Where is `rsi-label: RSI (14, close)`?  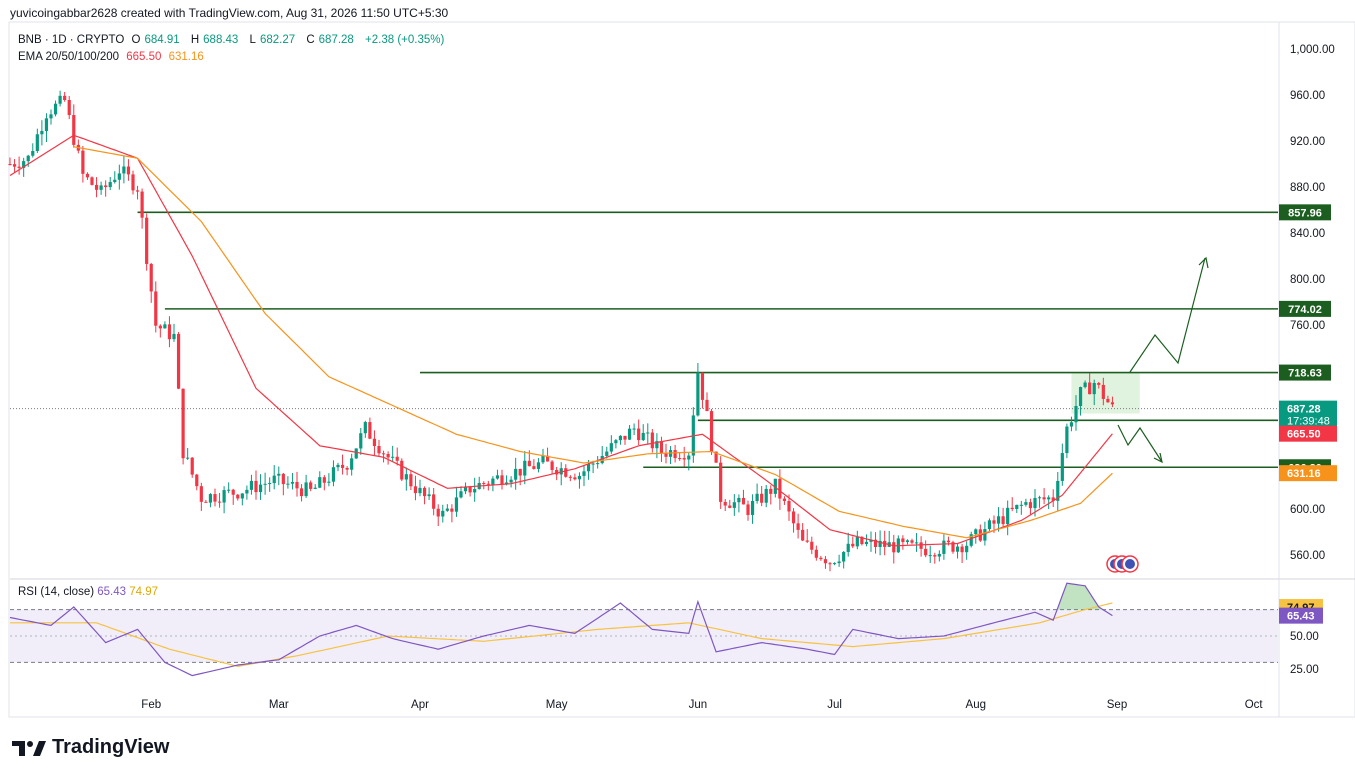 rsi-label: RSI (14, close) is located at coordinates (56, 592).